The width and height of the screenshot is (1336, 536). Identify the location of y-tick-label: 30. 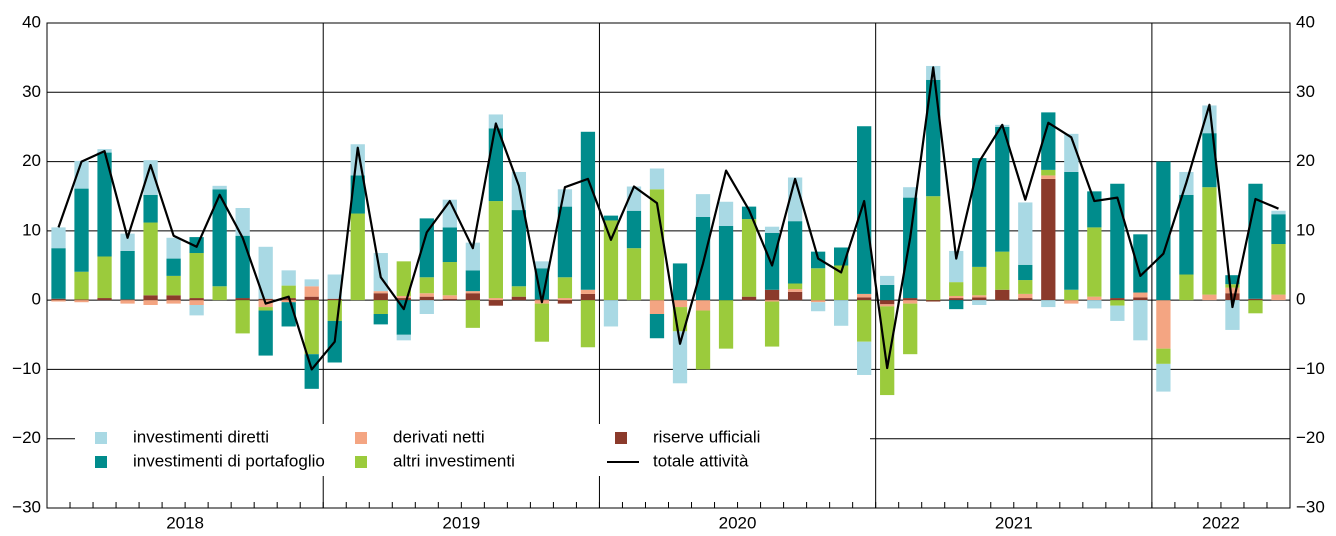
(31, 91).